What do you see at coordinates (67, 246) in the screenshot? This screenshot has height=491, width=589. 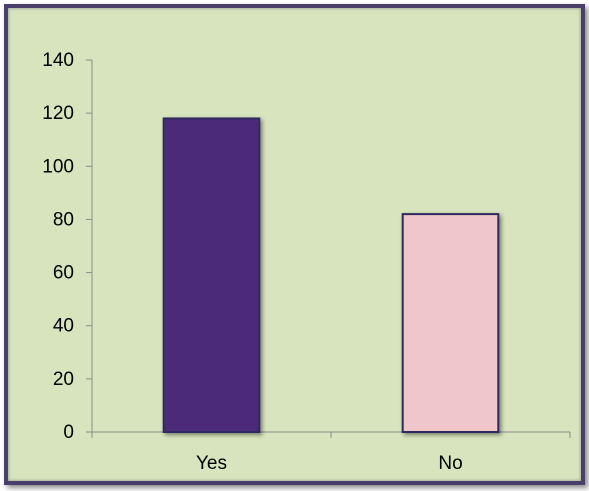 I see `y-axis: 0 20 40 60 80 100 120 140` at bounding box center [67, 246].